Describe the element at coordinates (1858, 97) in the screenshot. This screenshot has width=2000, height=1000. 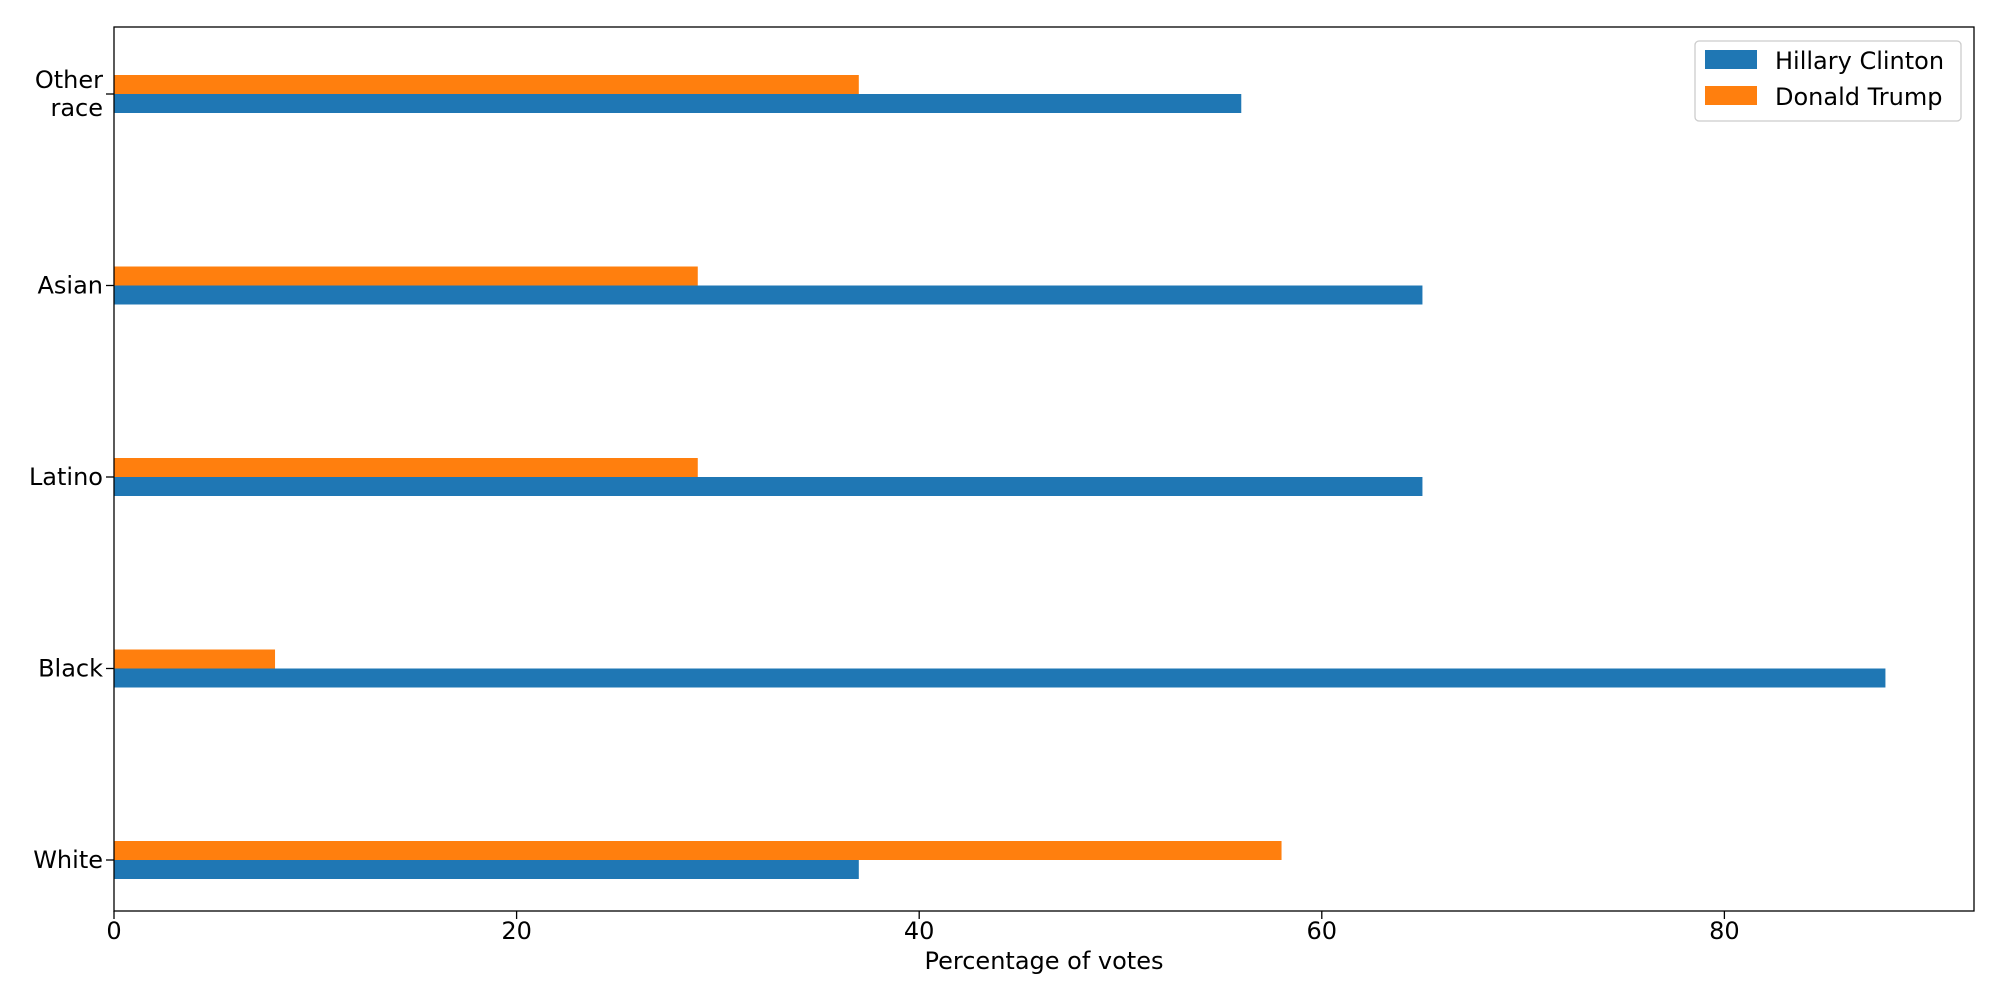
I see `legend-label: Donald Trump` at that location.